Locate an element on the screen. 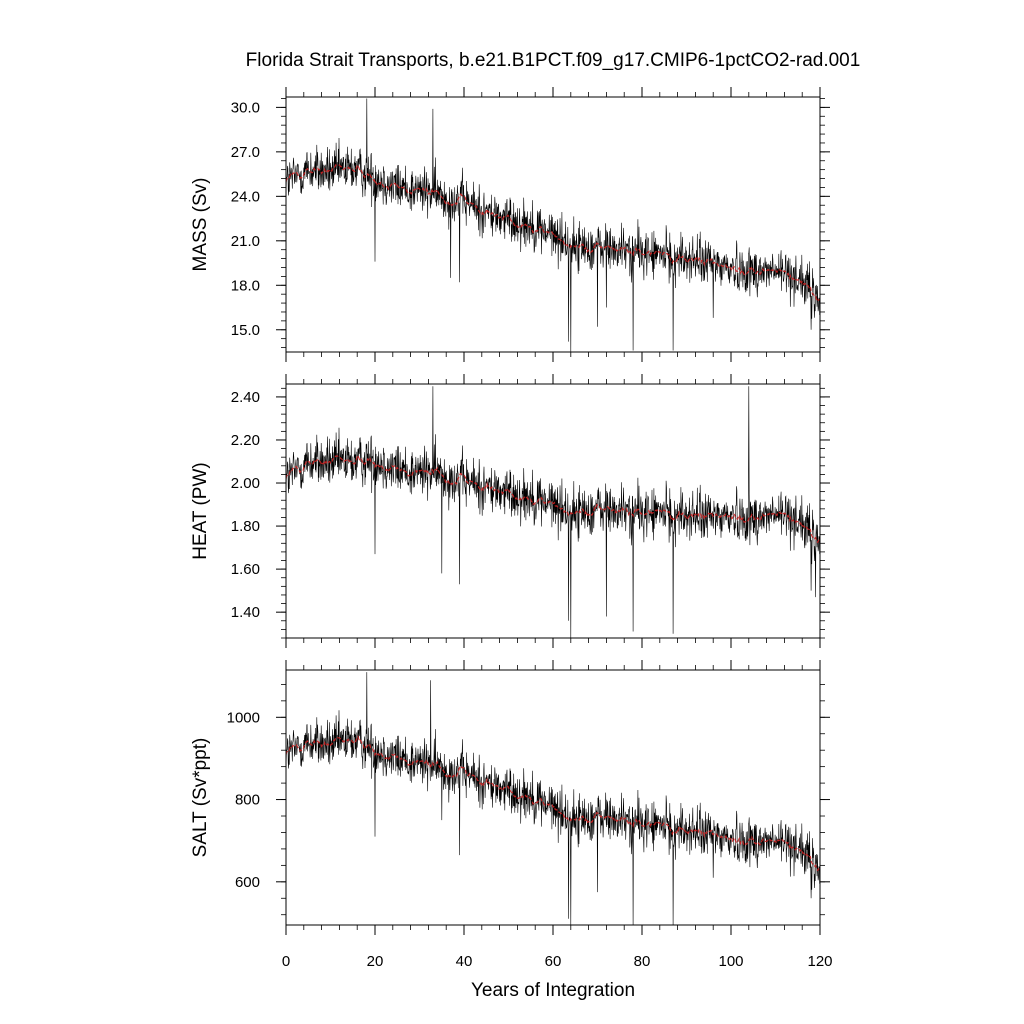 The width and height of the screenshot is (1024, 1024). x-tick-label: 0 is located at coordinates (286, 961).